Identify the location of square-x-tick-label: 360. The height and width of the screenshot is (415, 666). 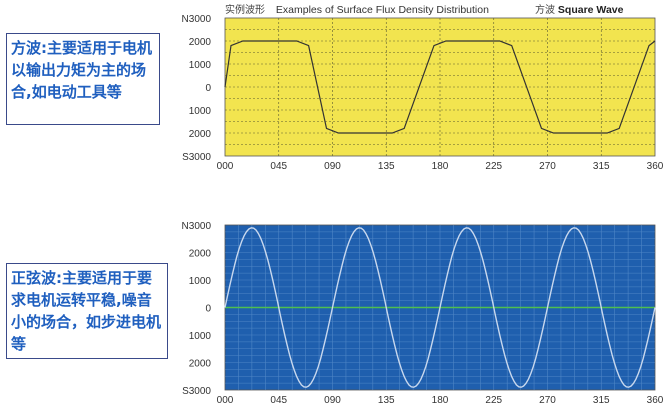
(655, 166).